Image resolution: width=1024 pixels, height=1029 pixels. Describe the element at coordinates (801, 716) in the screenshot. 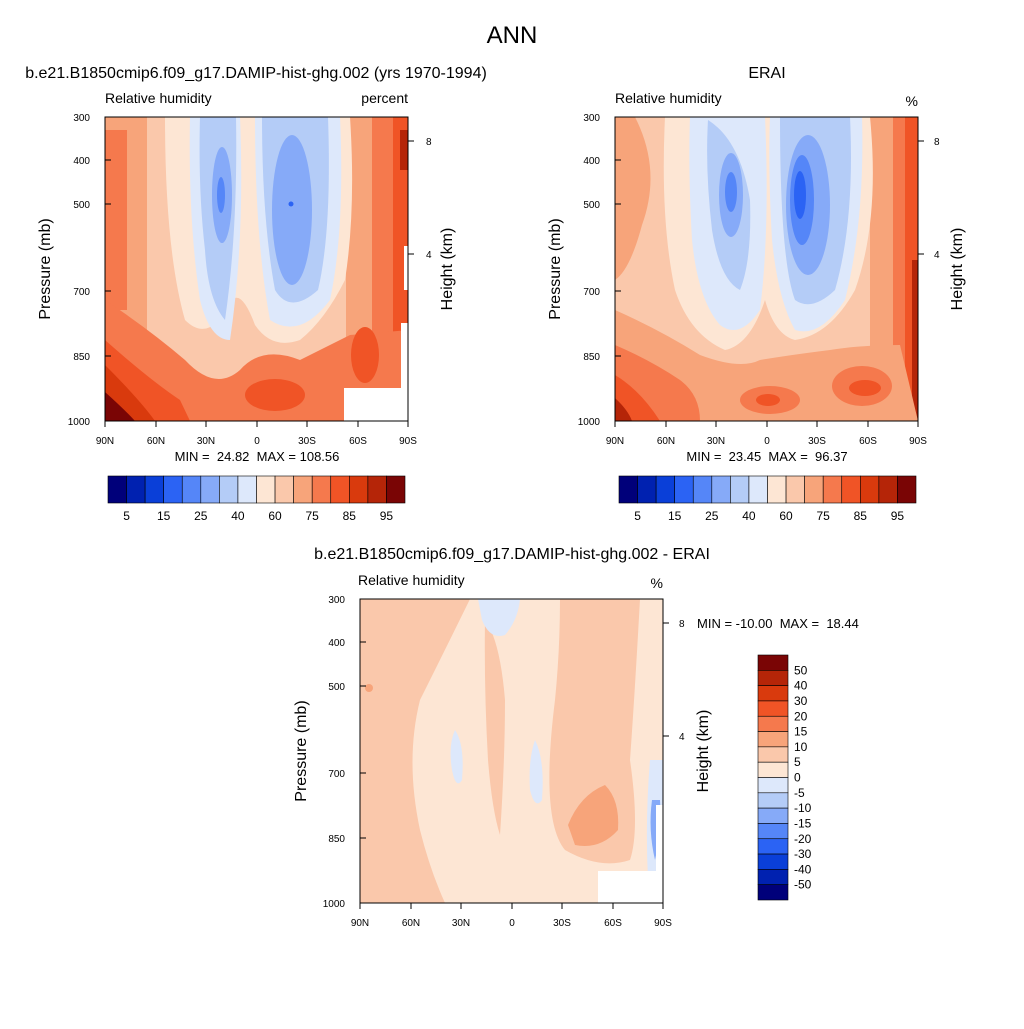

I see `colorbar-label: 20` at that location.